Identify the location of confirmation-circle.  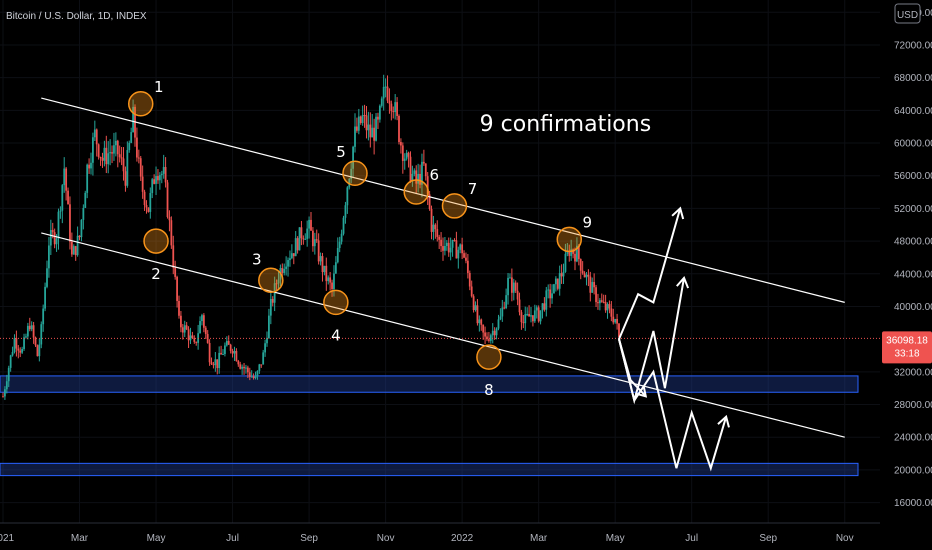
(140, 104).